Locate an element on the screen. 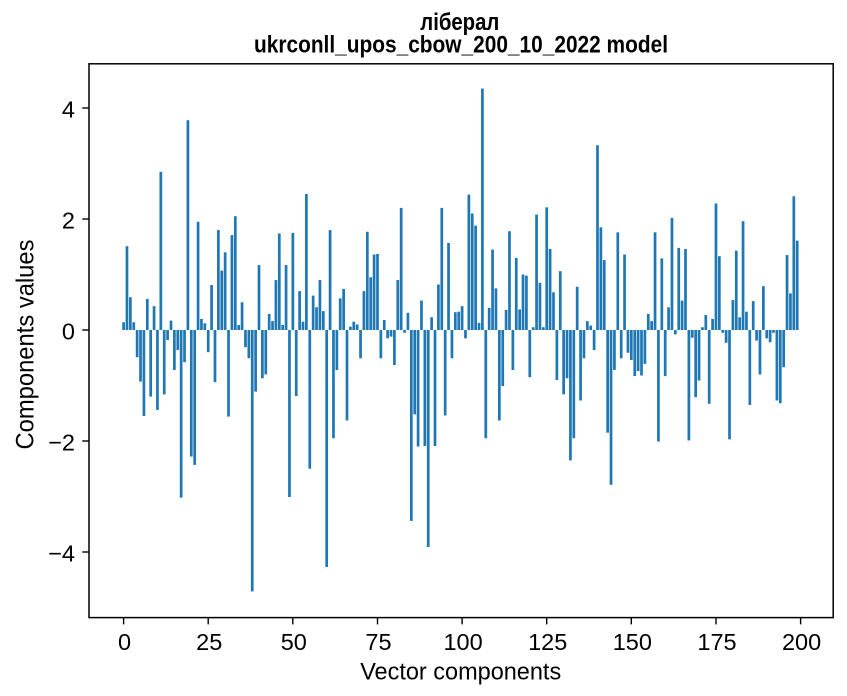 Image resolution: width=847 pixels, height=696 pixels. svg-text: ліберал is located at coordinates (459, 22).